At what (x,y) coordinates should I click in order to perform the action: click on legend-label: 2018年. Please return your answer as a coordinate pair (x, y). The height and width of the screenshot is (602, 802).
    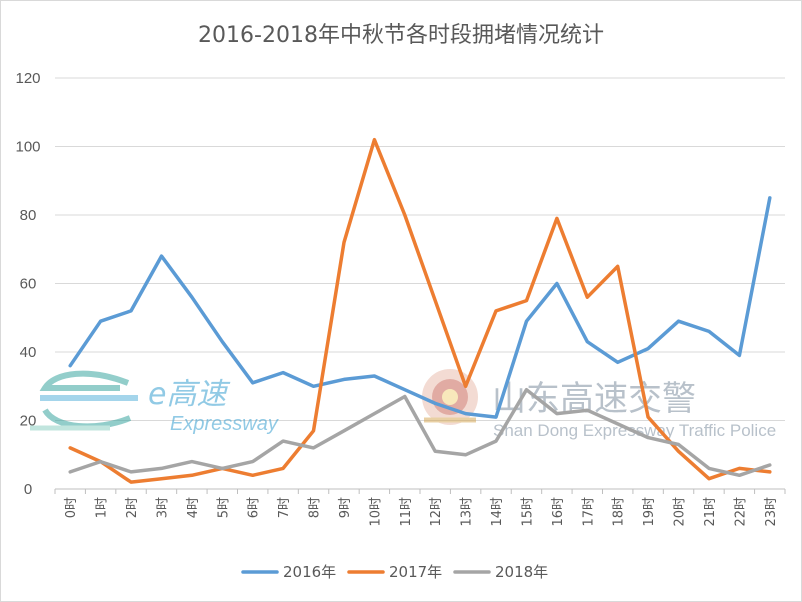
    Looking at the image, I should click on (521, 572).